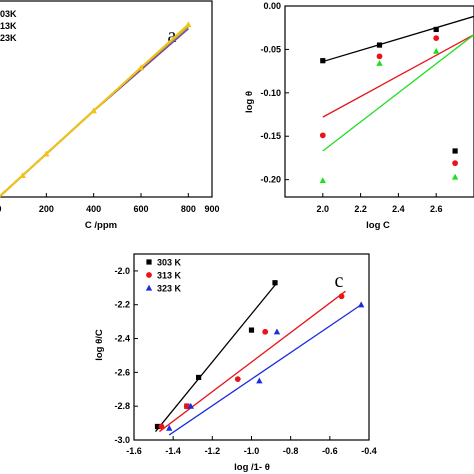  I want to click on legend-label-c: 303 K, so click(169, 263).